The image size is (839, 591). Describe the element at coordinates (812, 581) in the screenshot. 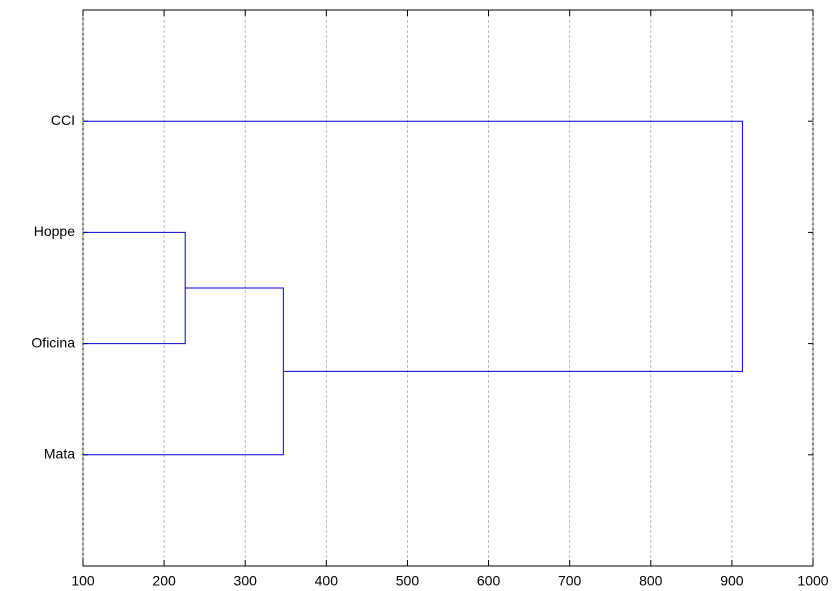

I see `x-tick-label: 1000` at that location.